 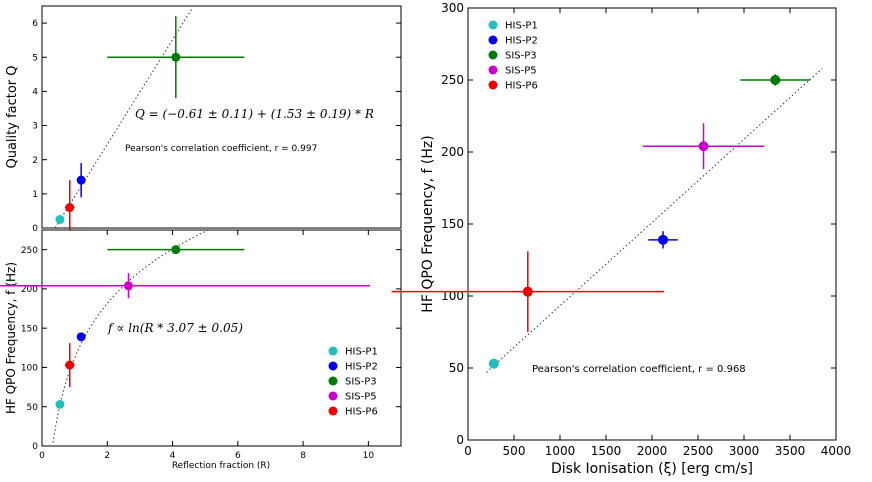 I want to click on legend-item-his-p2: HIS-P2, so click(x=513, y=41).